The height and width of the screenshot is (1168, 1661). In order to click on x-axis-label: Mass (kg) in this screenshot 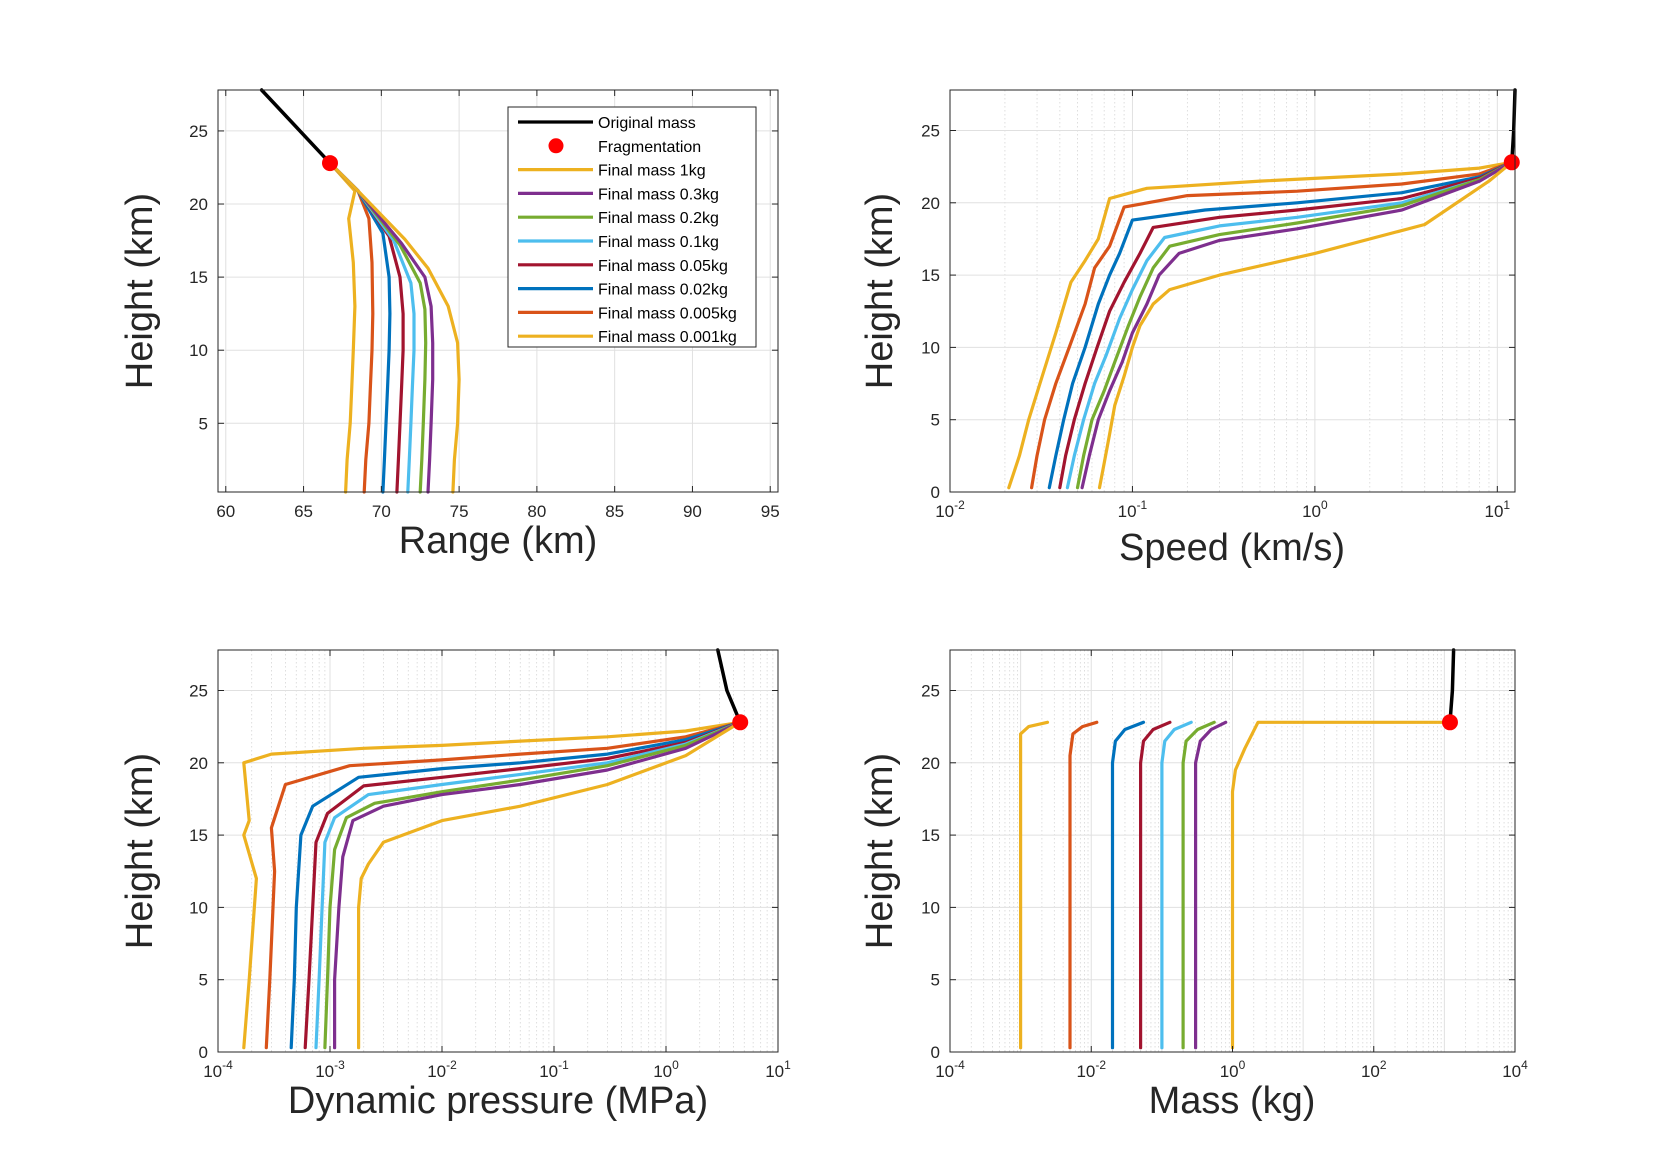, I will do `click(1232, 1101)`.